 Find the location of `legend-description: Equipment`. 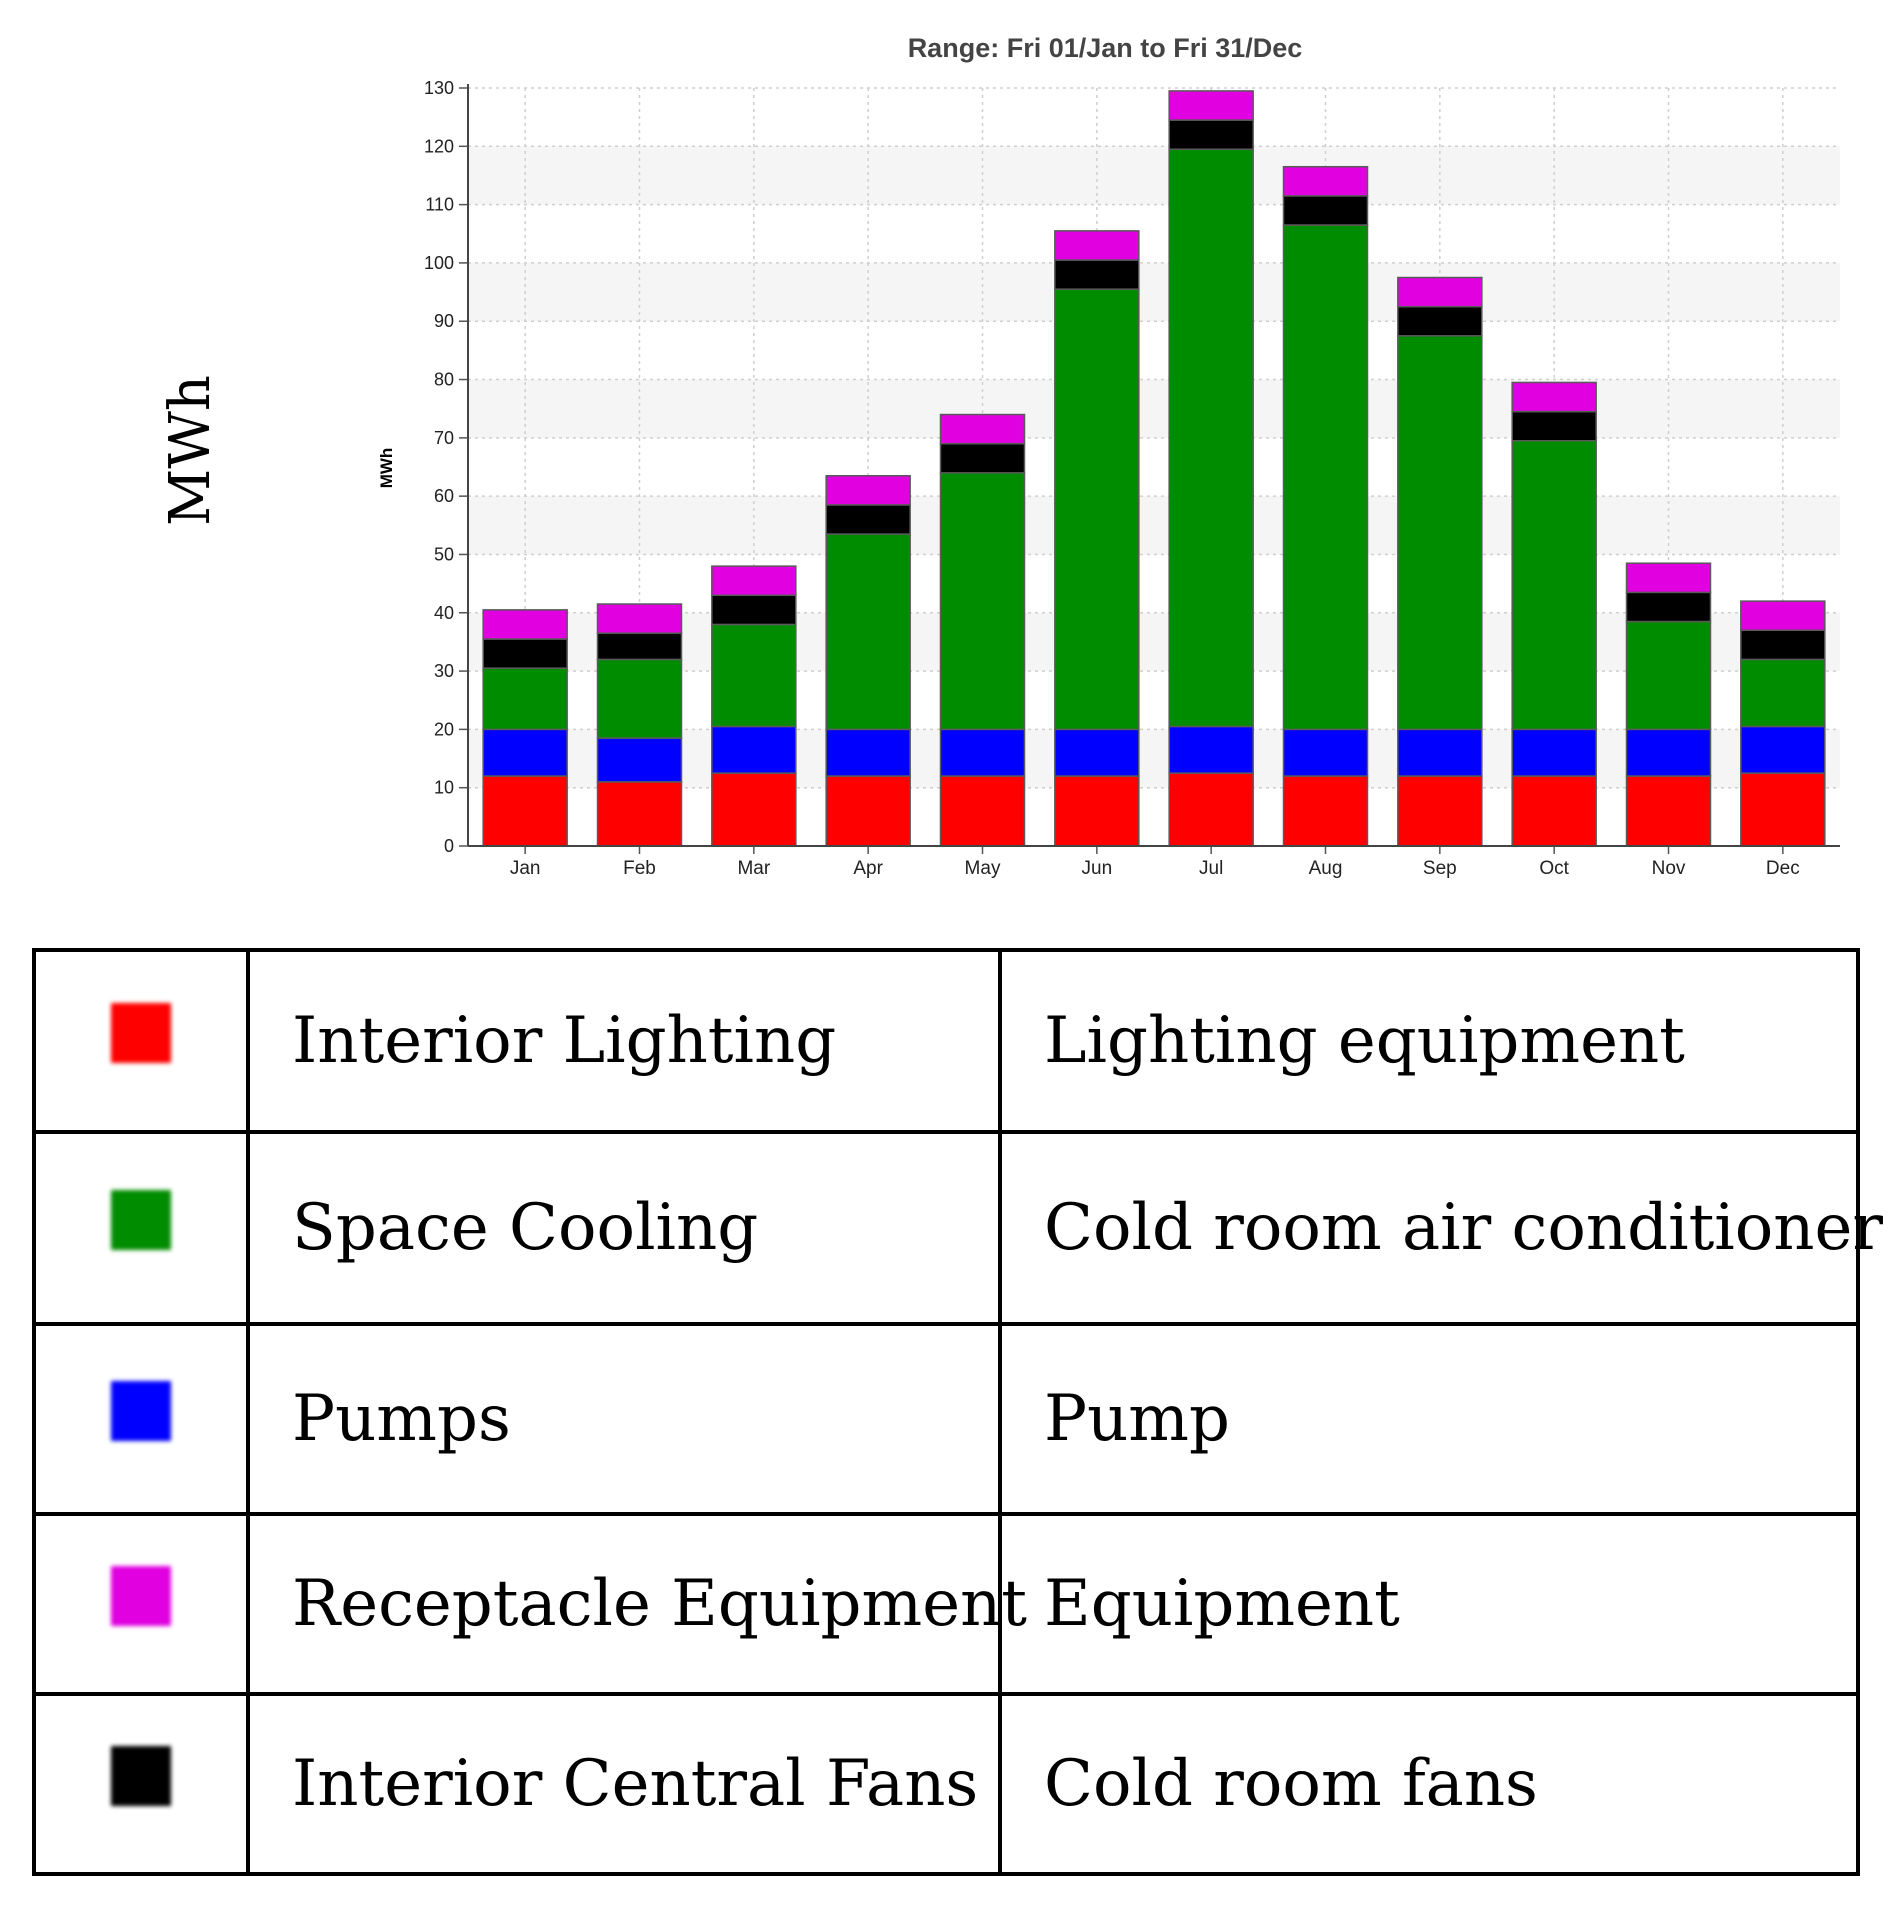

legend-description: Equipment is located at coordinates (1429, 1604).